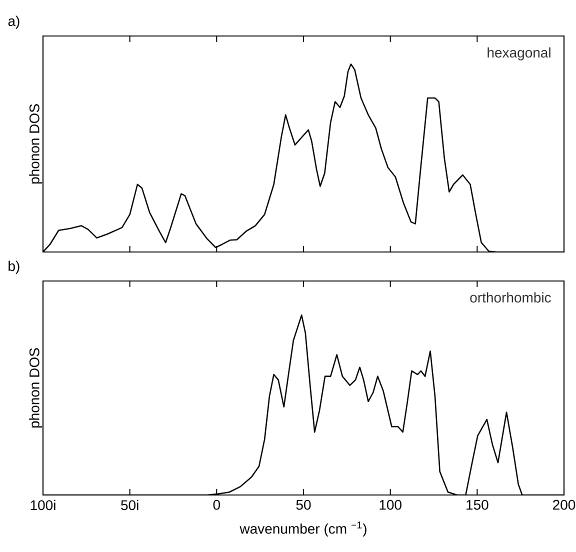 This screenshot has height=552, width=576. What do you see at coordinates (216, 505) in the screenshot?
I see `x-tick-label: 0` at bounding box center [216, 505].